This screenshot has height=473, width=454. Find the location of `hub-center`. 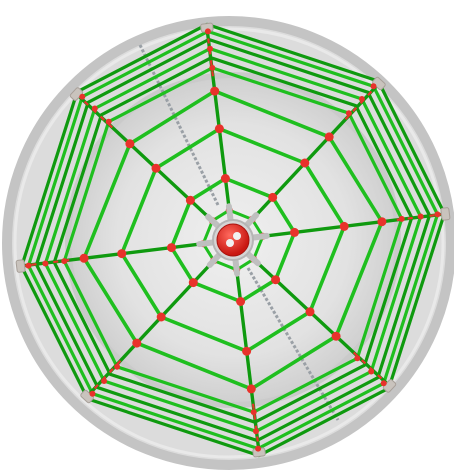

hub-center is located at coordinates (233, 240).